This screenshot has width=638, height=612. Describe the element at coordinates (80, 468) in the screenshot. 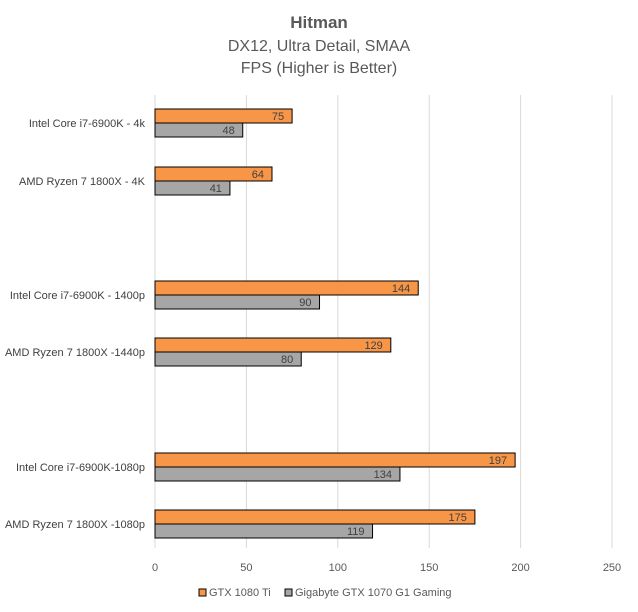

I see `category-label: Intel Core i7-6900K-1080p` at that location.